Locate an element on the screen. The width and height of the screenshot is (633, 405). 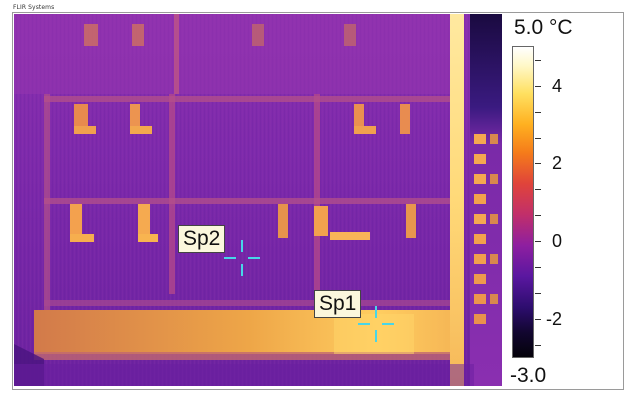
spot-sp1-crosshair-icon is located at coordinates (376, 324).